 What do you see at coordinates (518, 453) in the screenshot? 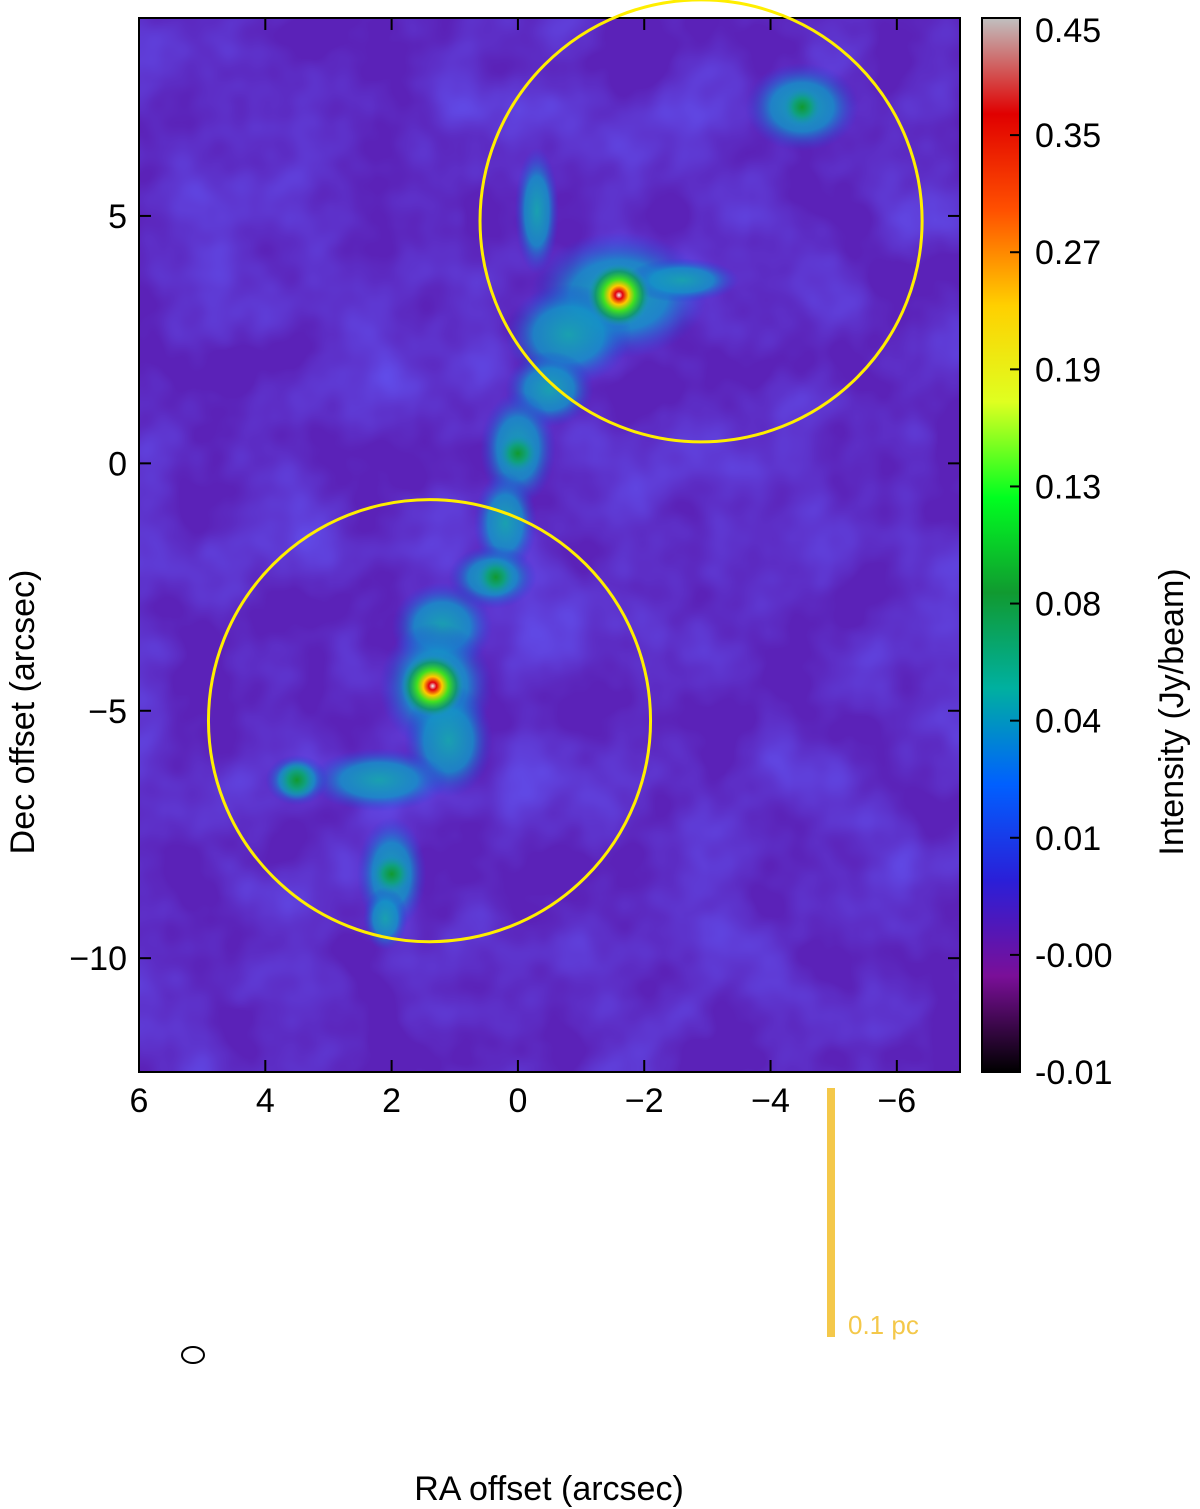
I see `source-middle-clump` at bounding box center [518, 453].